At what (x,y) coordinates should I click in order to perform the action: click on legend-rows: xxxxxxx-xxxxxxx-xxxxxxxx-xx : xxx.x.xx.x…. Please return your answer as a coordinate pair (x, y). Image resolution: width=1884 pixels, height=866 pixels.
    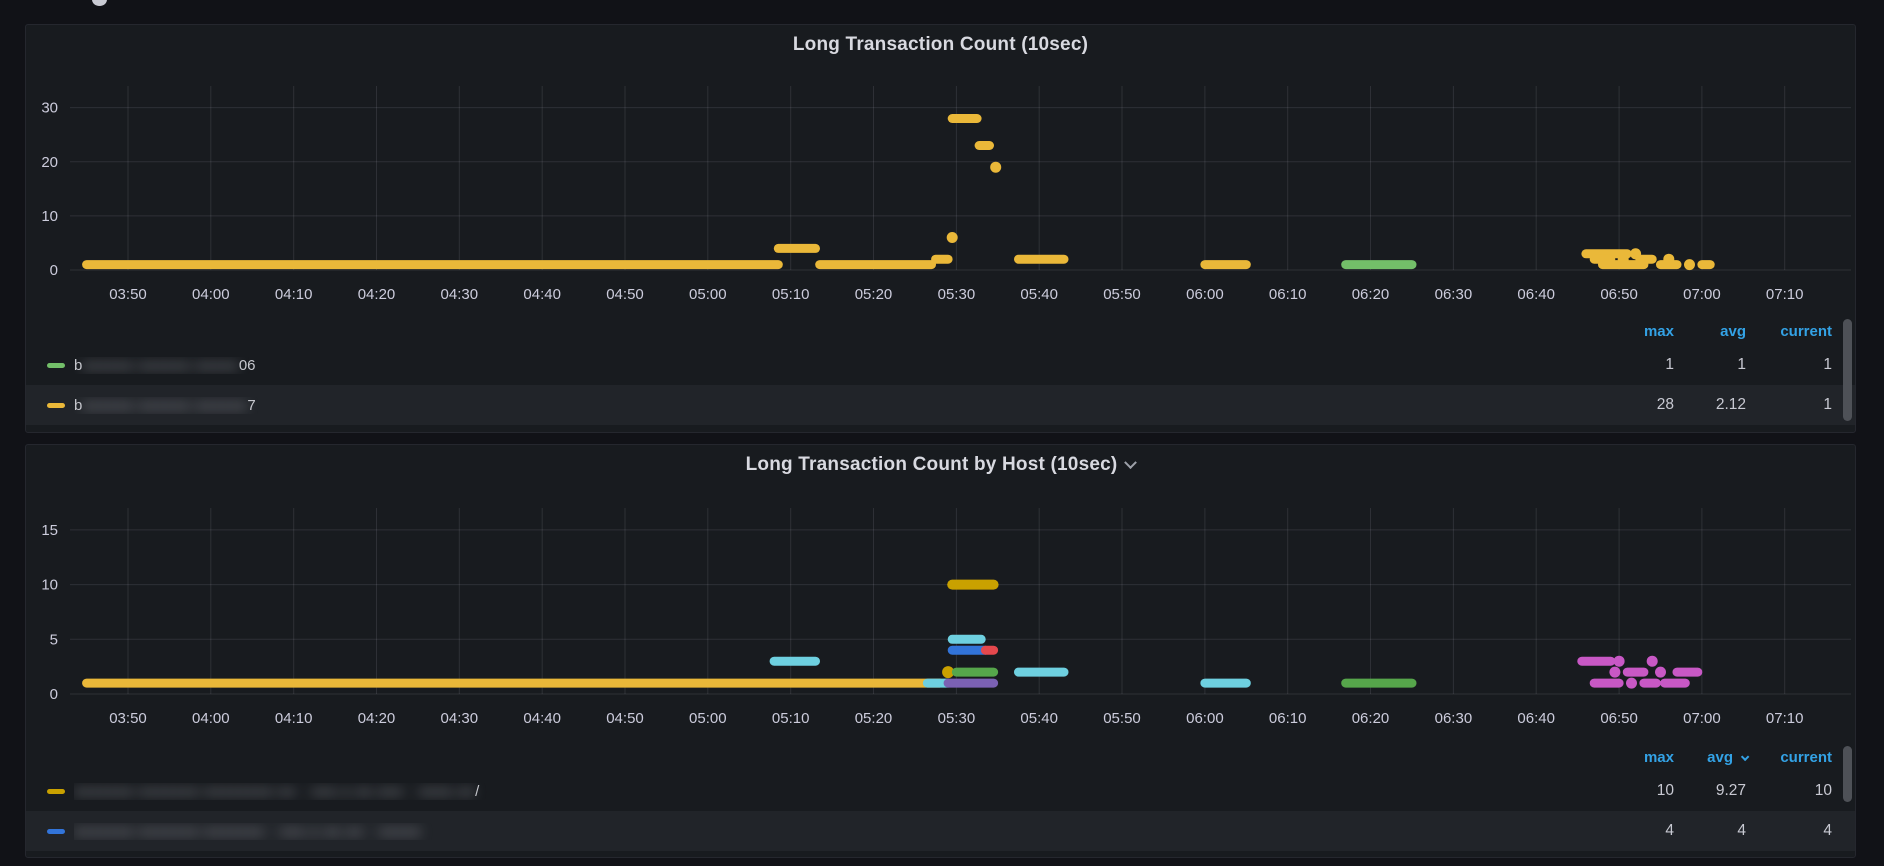
    Looking at the image, I should click on (940, 811).